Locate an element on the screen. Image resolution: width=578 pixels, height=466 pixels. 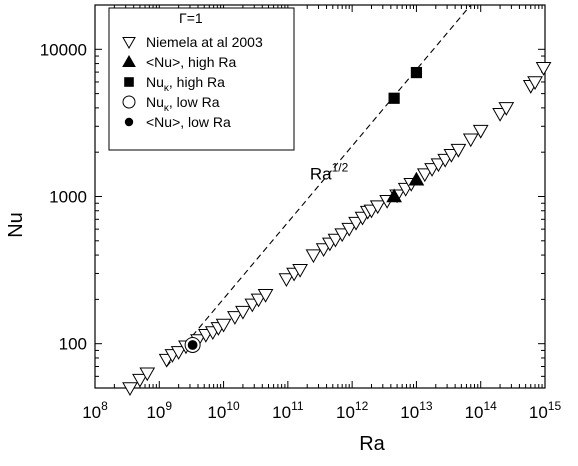
x-tick-label: 10⁸ is located at coordinates (95, 410).